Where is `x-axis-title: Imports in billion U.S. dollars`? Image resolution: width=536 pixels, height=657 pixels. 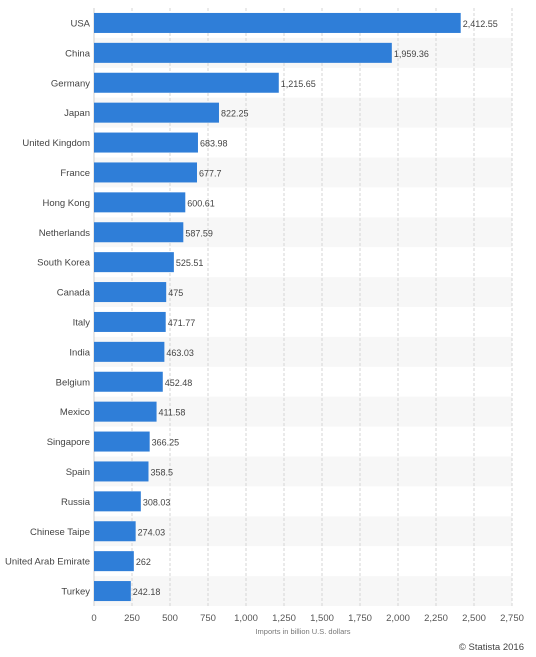
x-axis-title: Imports in billion U.S. dollars is located at coordinates (302, 631).